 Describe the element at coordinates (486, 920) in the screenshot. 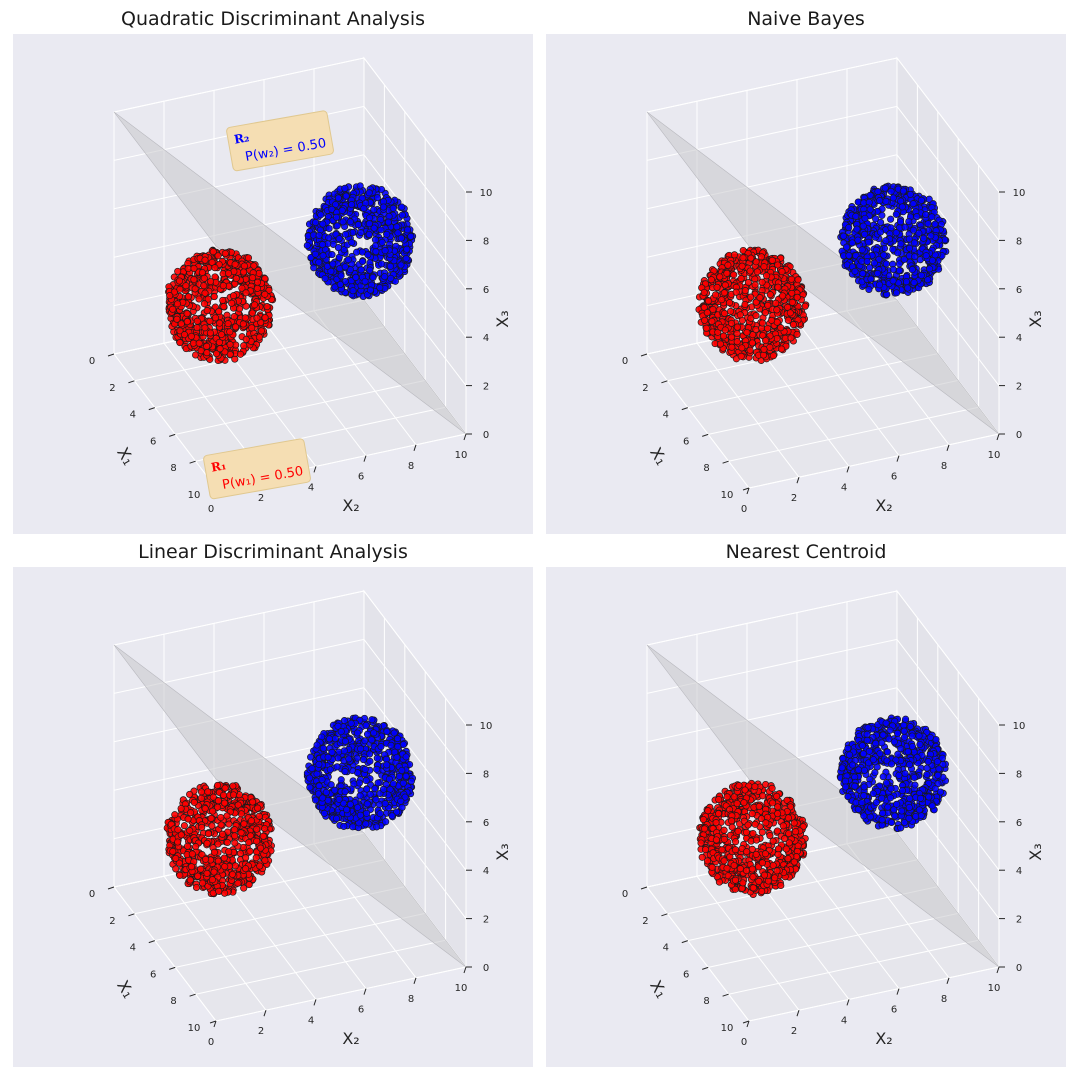

I see `x3-tick-label: 2` at that location.